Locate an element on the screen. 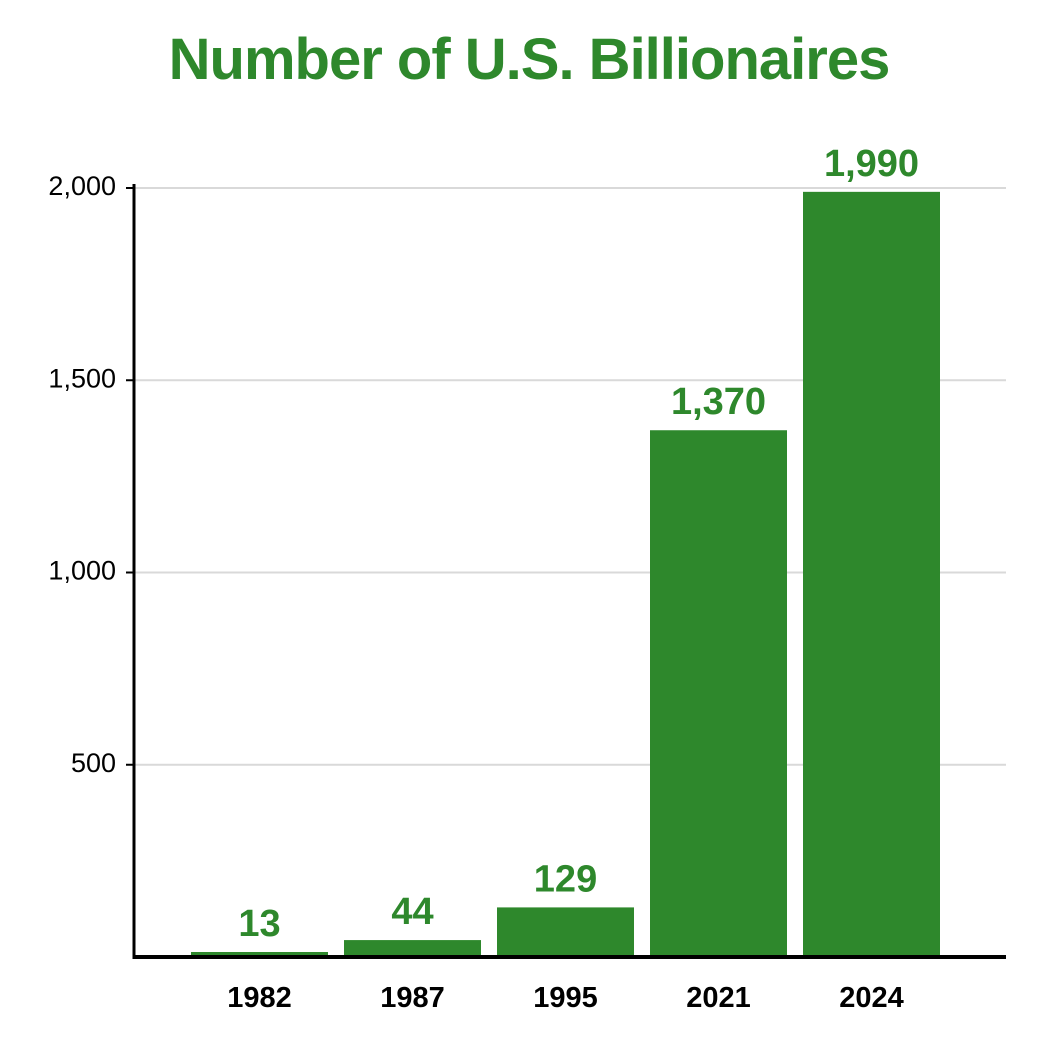  data-label: 1,370 is located at coordinates (718, 402).